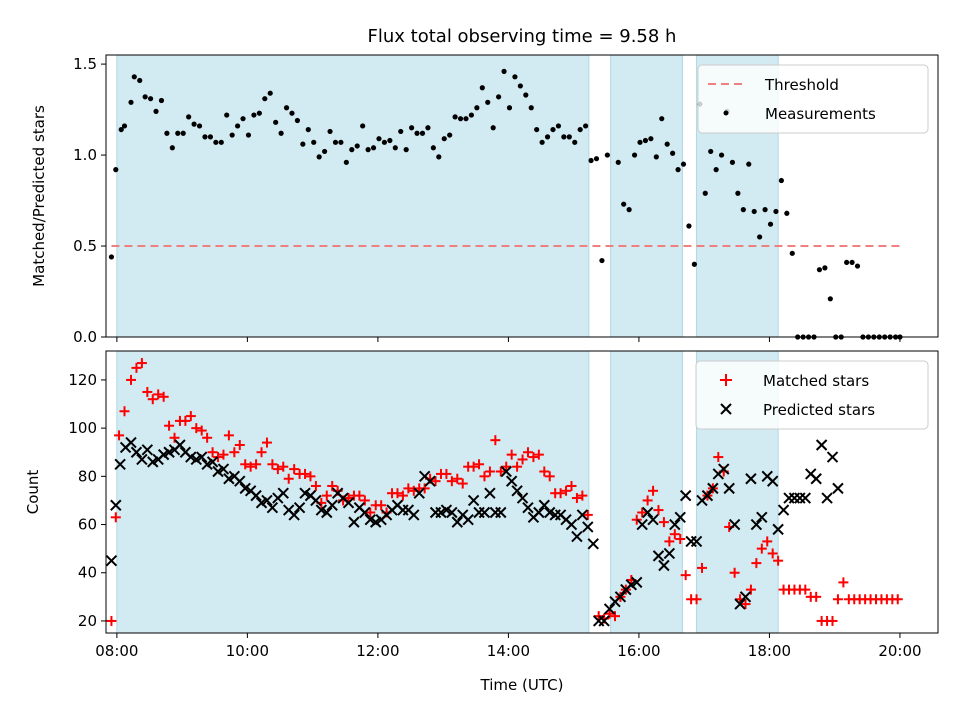  I want to click on legend-threshold-label: Threshold, so click(801, 85).